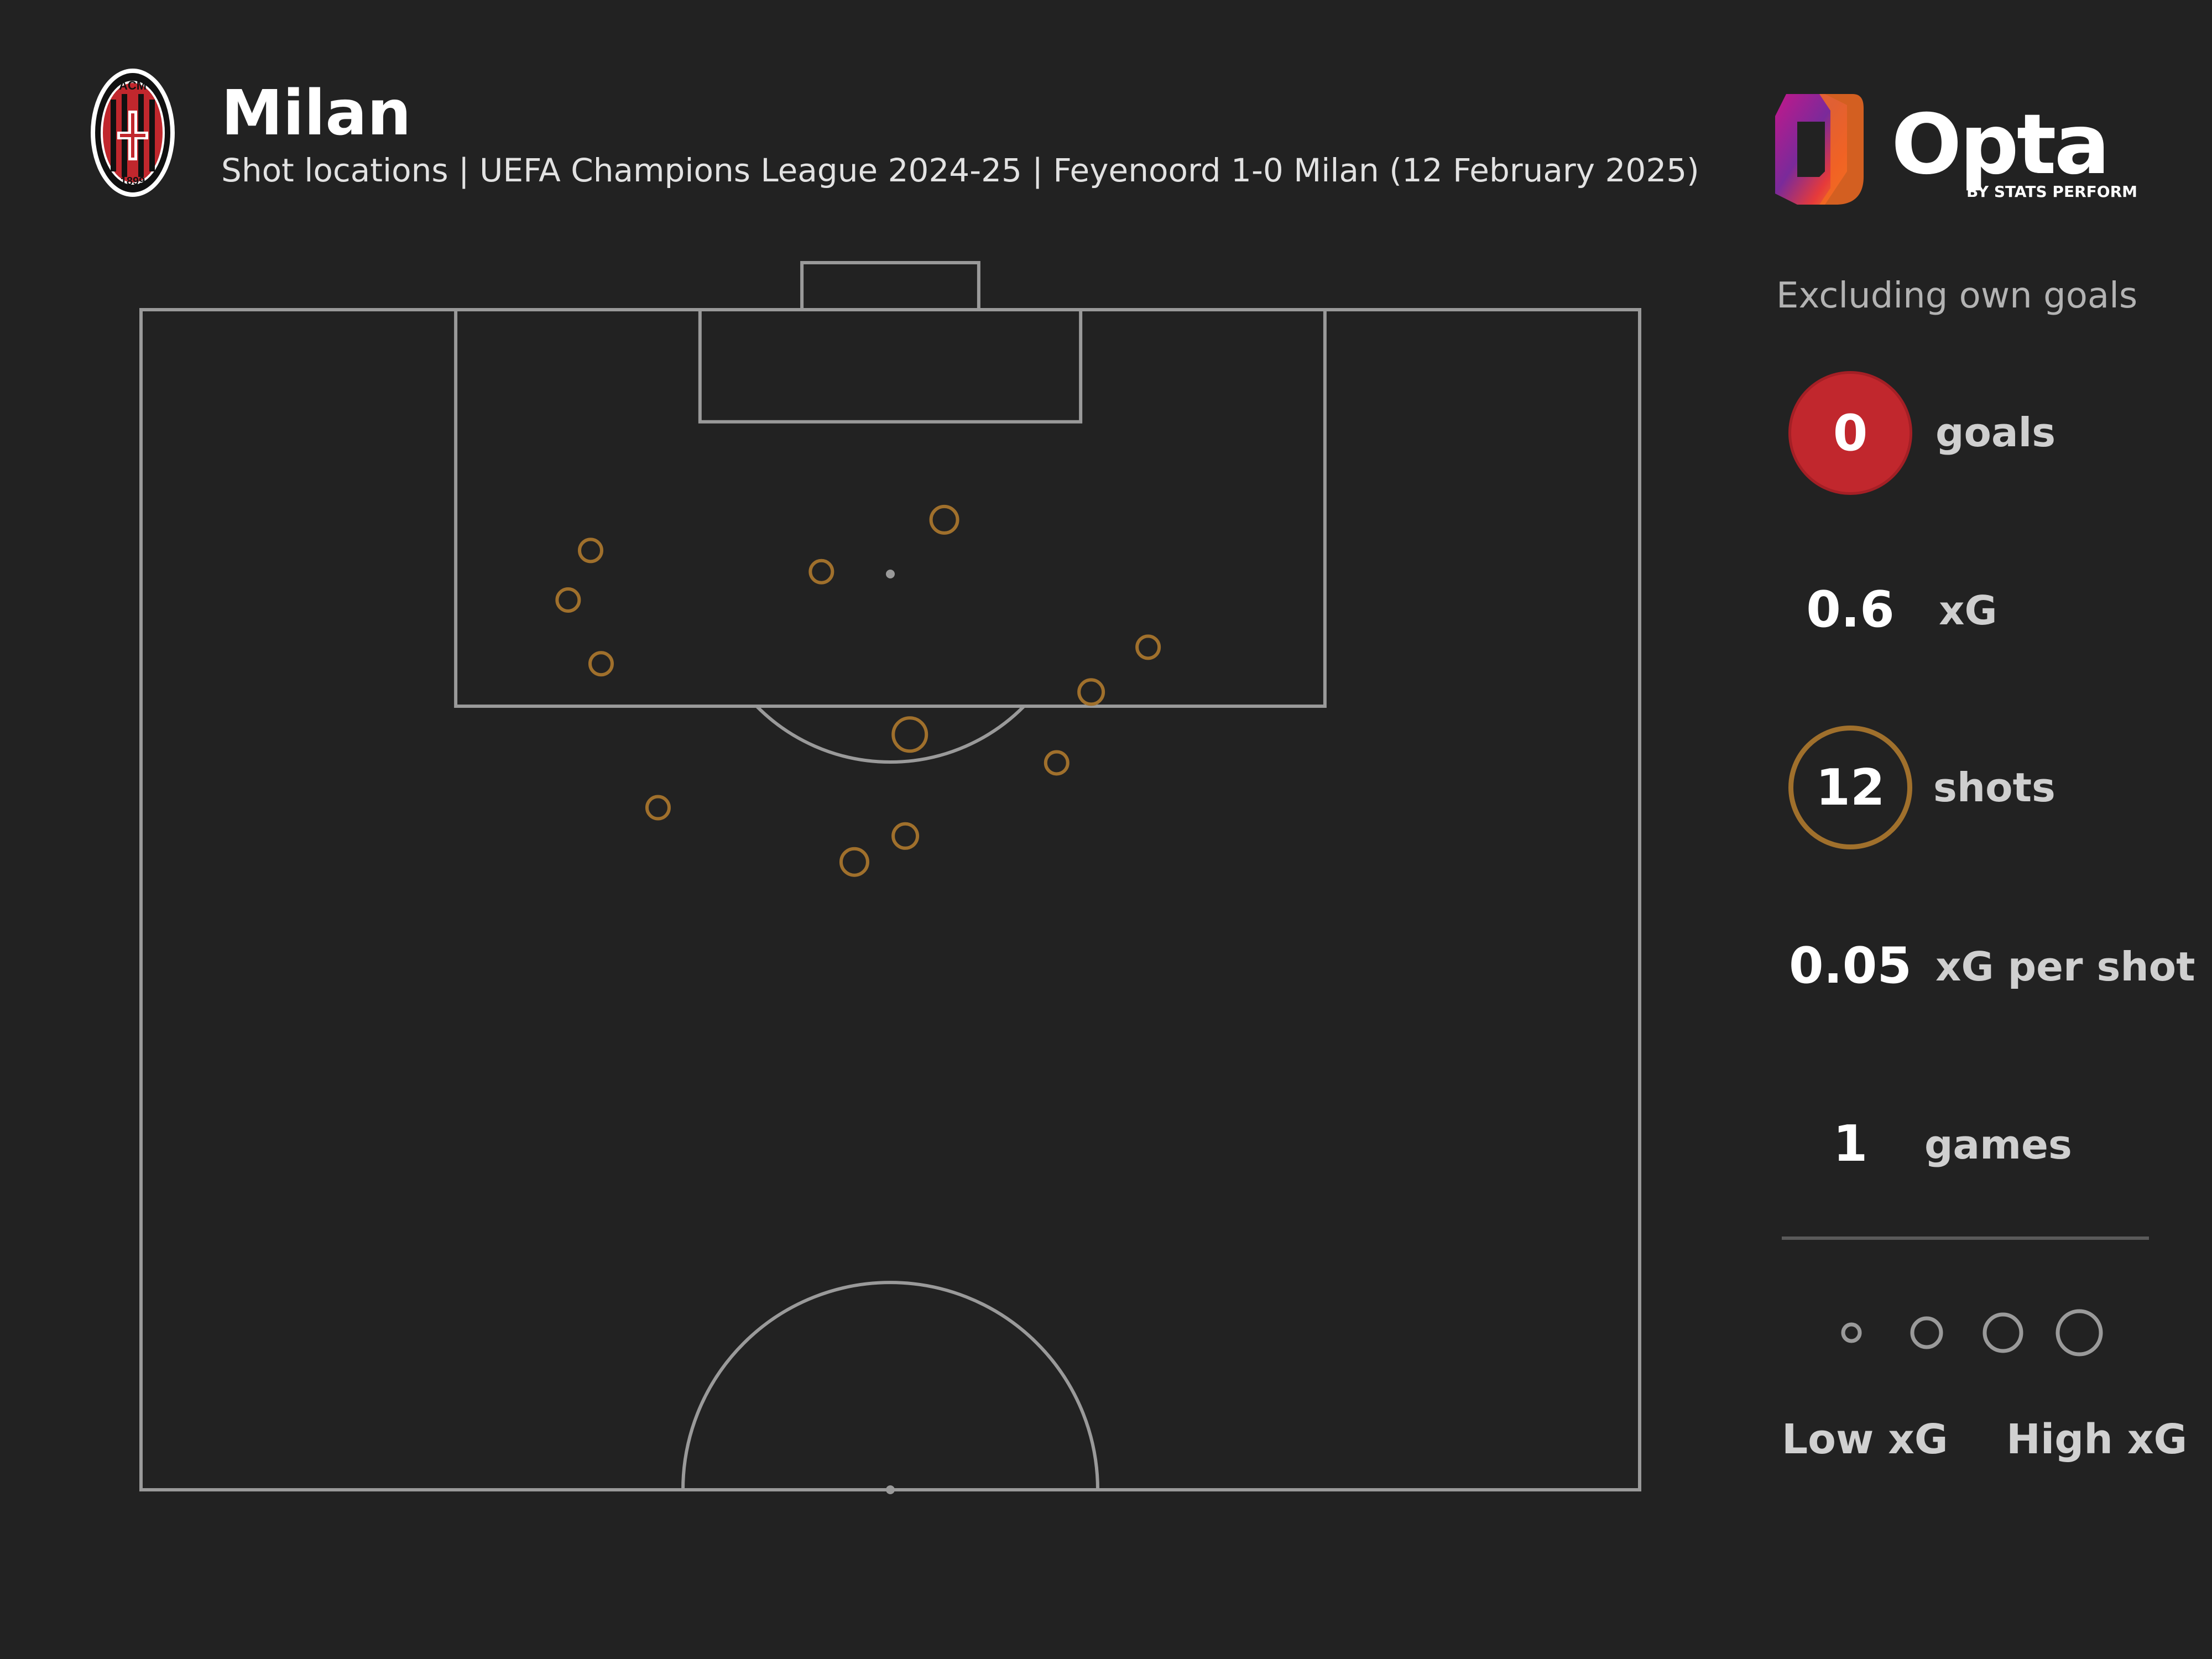 This screenshot has height=1659, width=2212. What do you see at coordinates (1850, 433) in the screenshot?
I see `goals-value: 0` at bounding box center [1850, 433].